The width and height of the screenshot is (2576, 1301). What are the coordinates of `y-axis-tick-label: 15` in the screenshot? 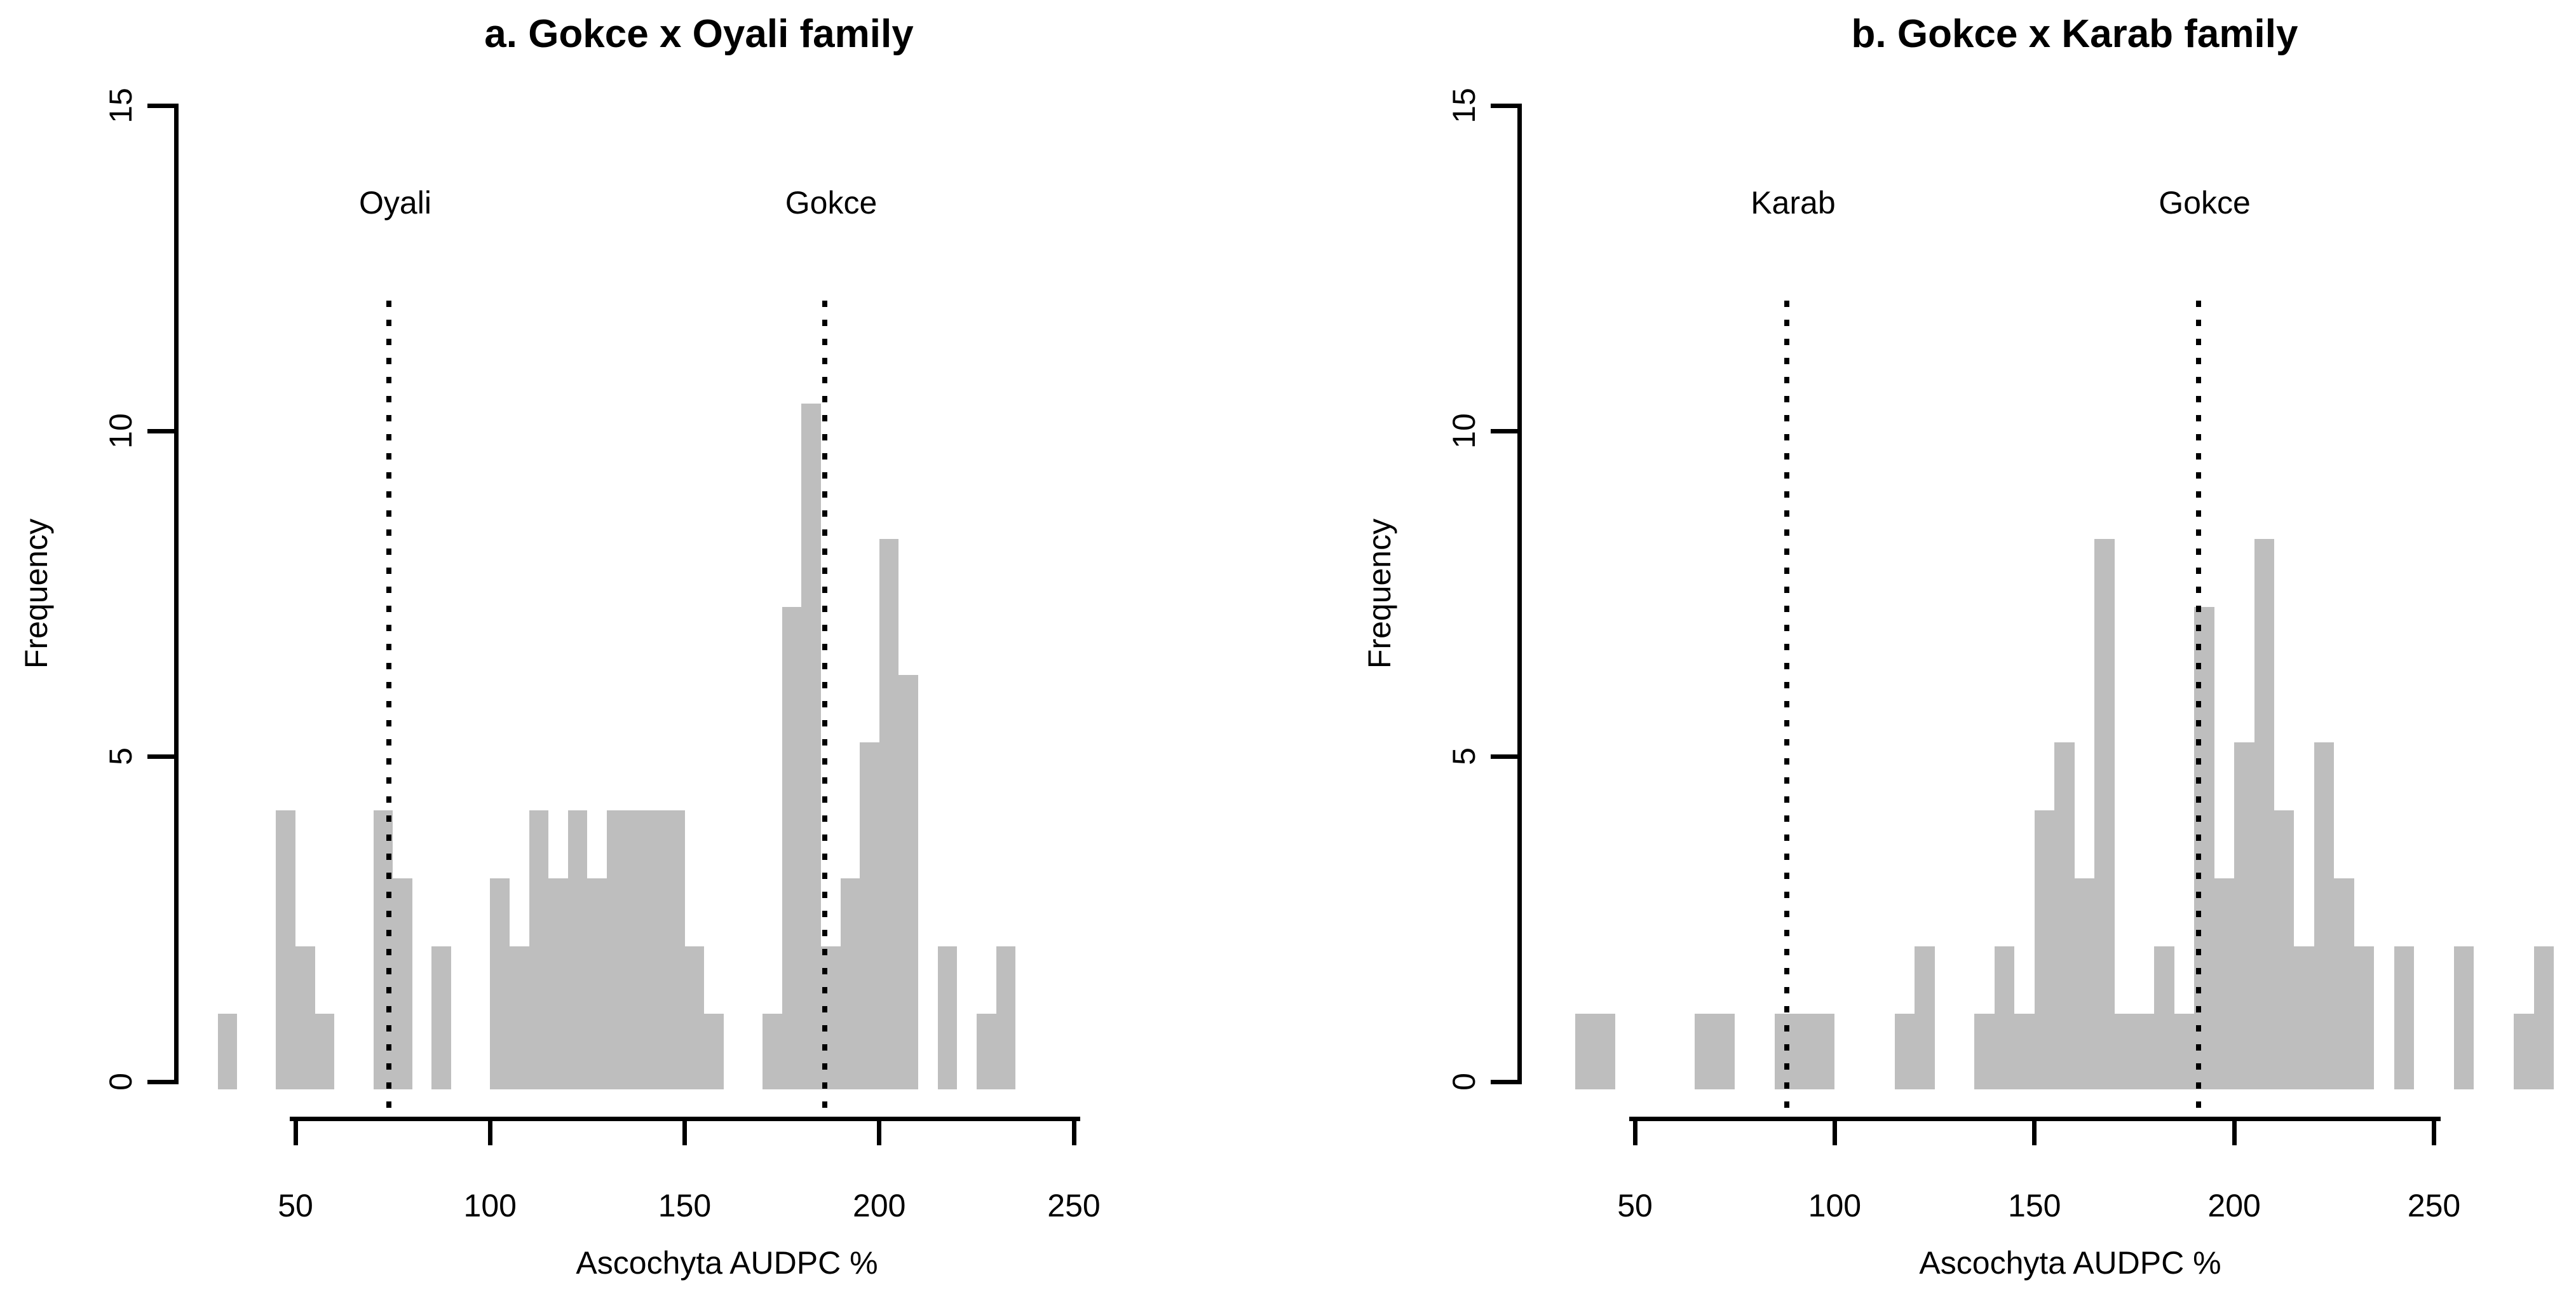 It's located at (1464, 105).